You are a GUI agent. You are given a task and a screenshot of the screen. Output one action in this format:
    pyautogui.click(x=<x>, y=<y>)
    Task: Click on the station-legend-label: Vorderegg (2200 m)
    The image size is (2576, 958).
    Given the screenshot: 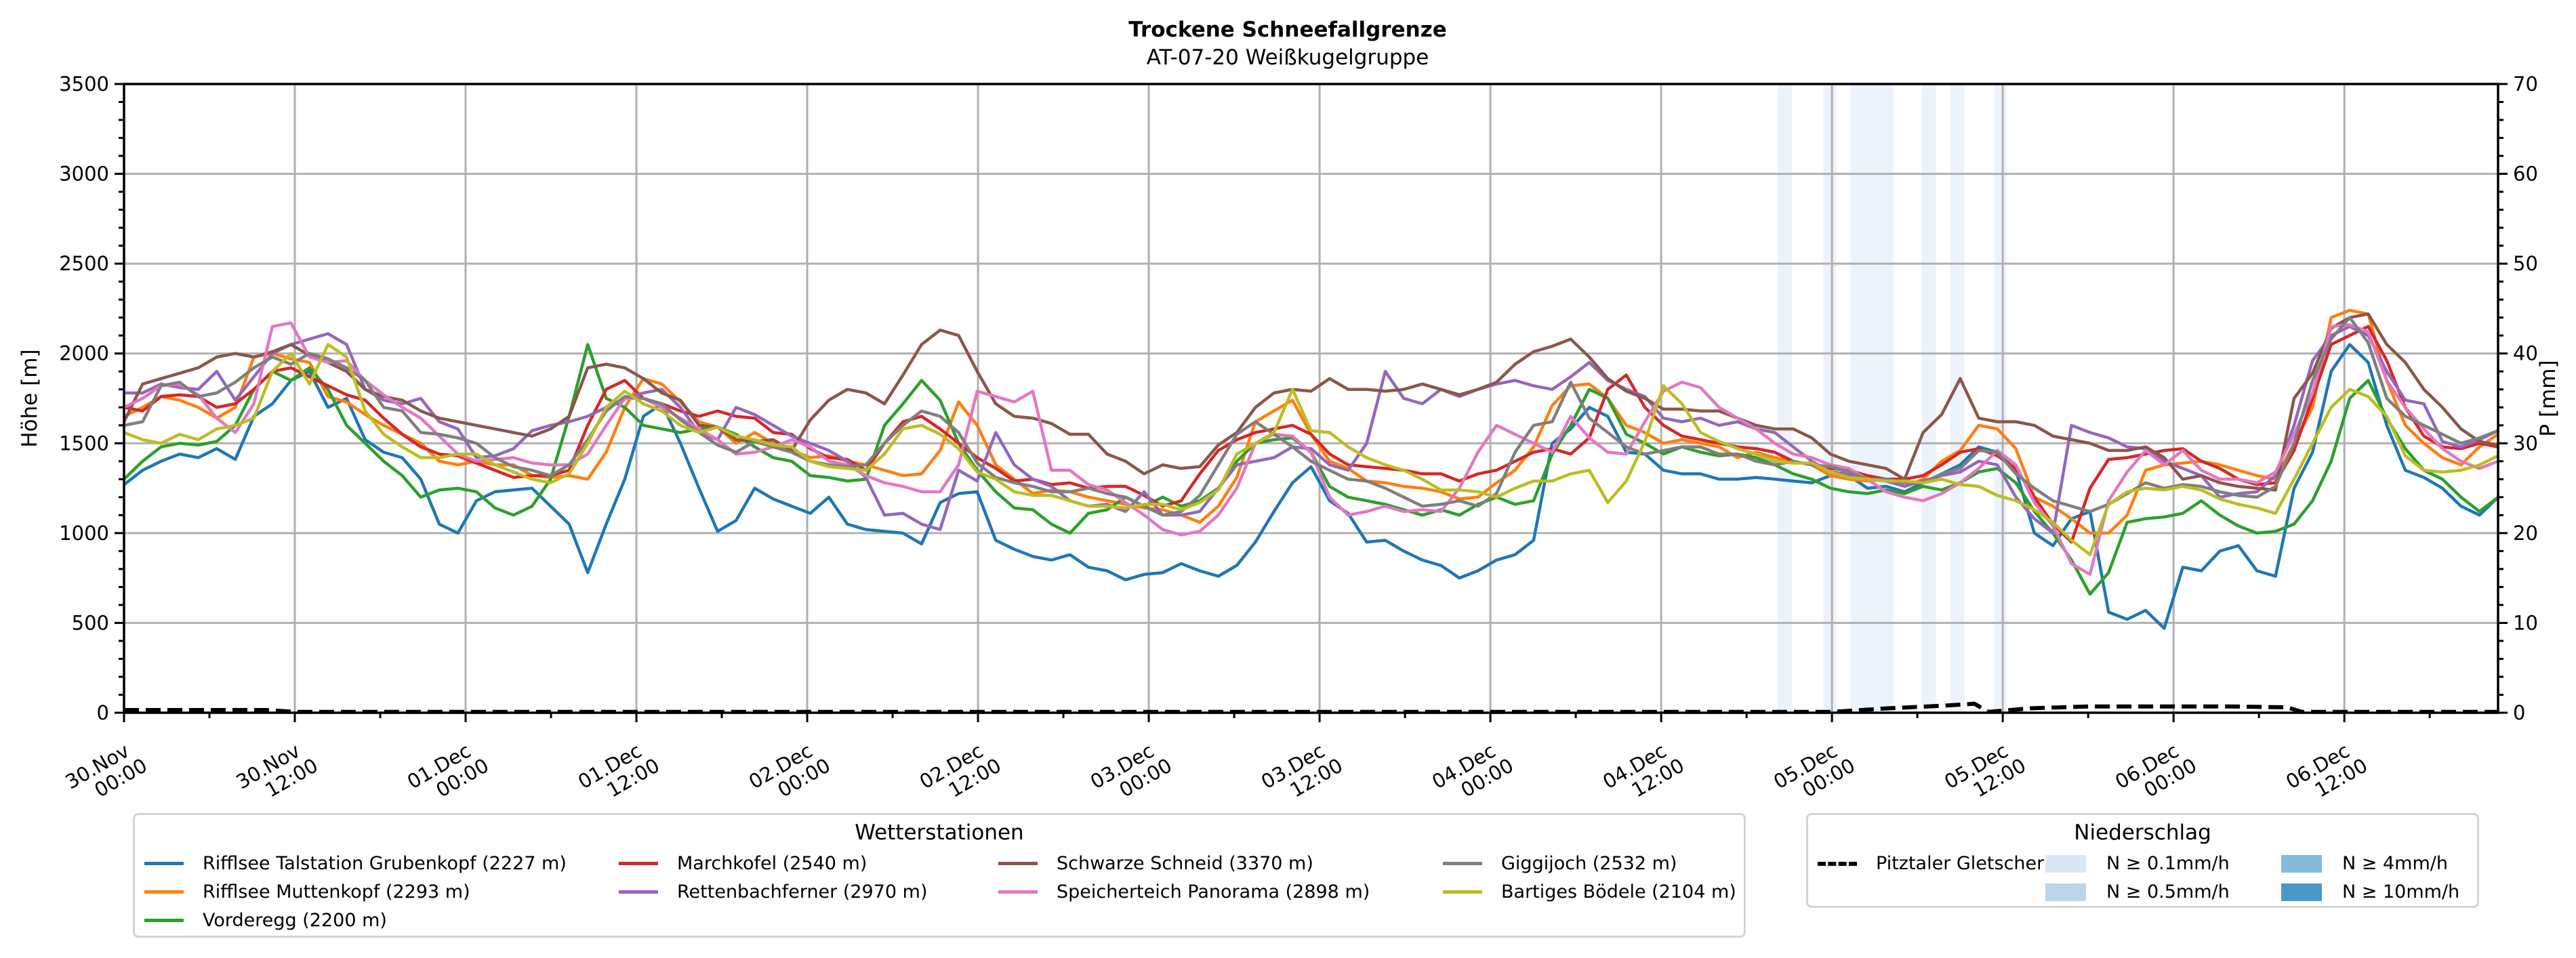 What is the action you would take?
    pyautogui.click(x=295, y=920)
    